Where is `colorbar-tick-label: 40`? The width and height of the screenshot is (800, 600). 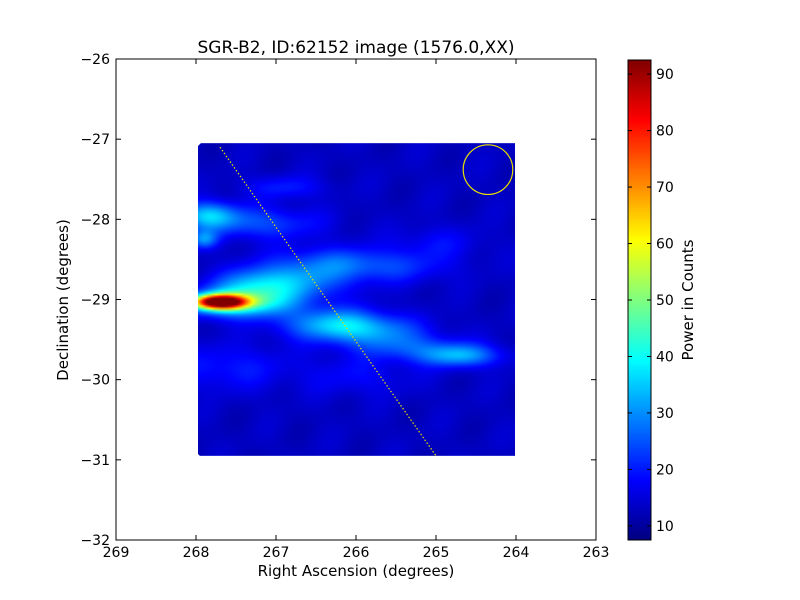
colorbar-tick-label: 40 is located at coordinates (665, 357).